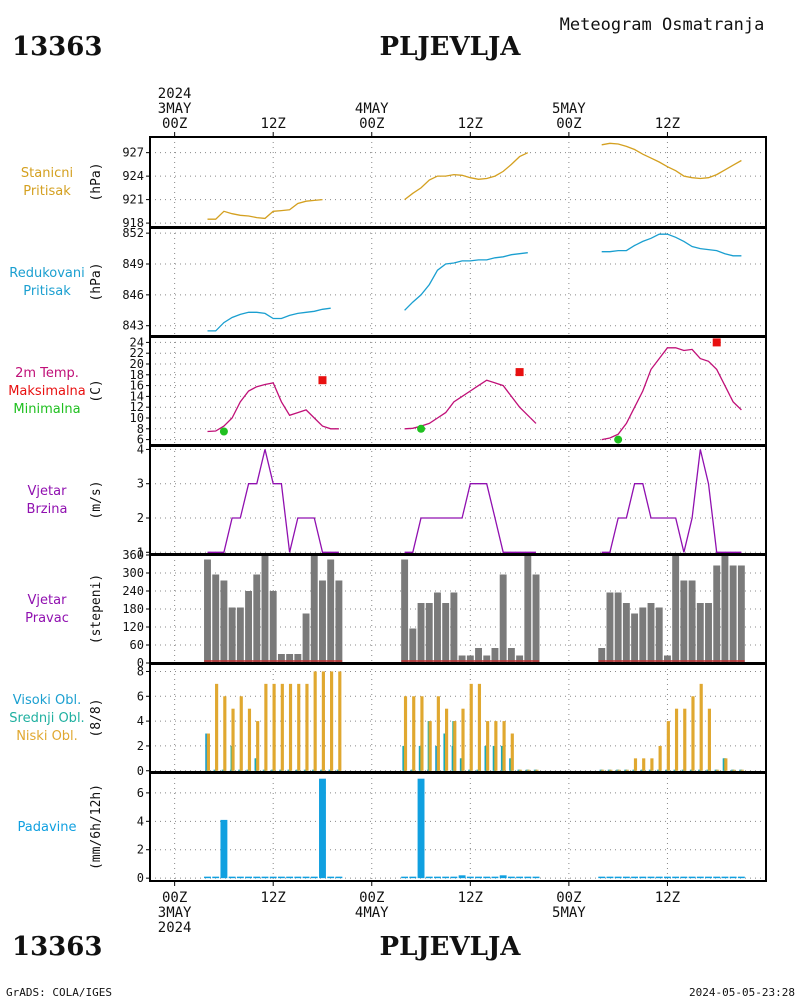 The image size is (800, 1000). What do you see at coordinates (59, 992) in the screenshot?
I see `grads-label: GrADS: COLA/IGES` at bounding box center [59, 992].